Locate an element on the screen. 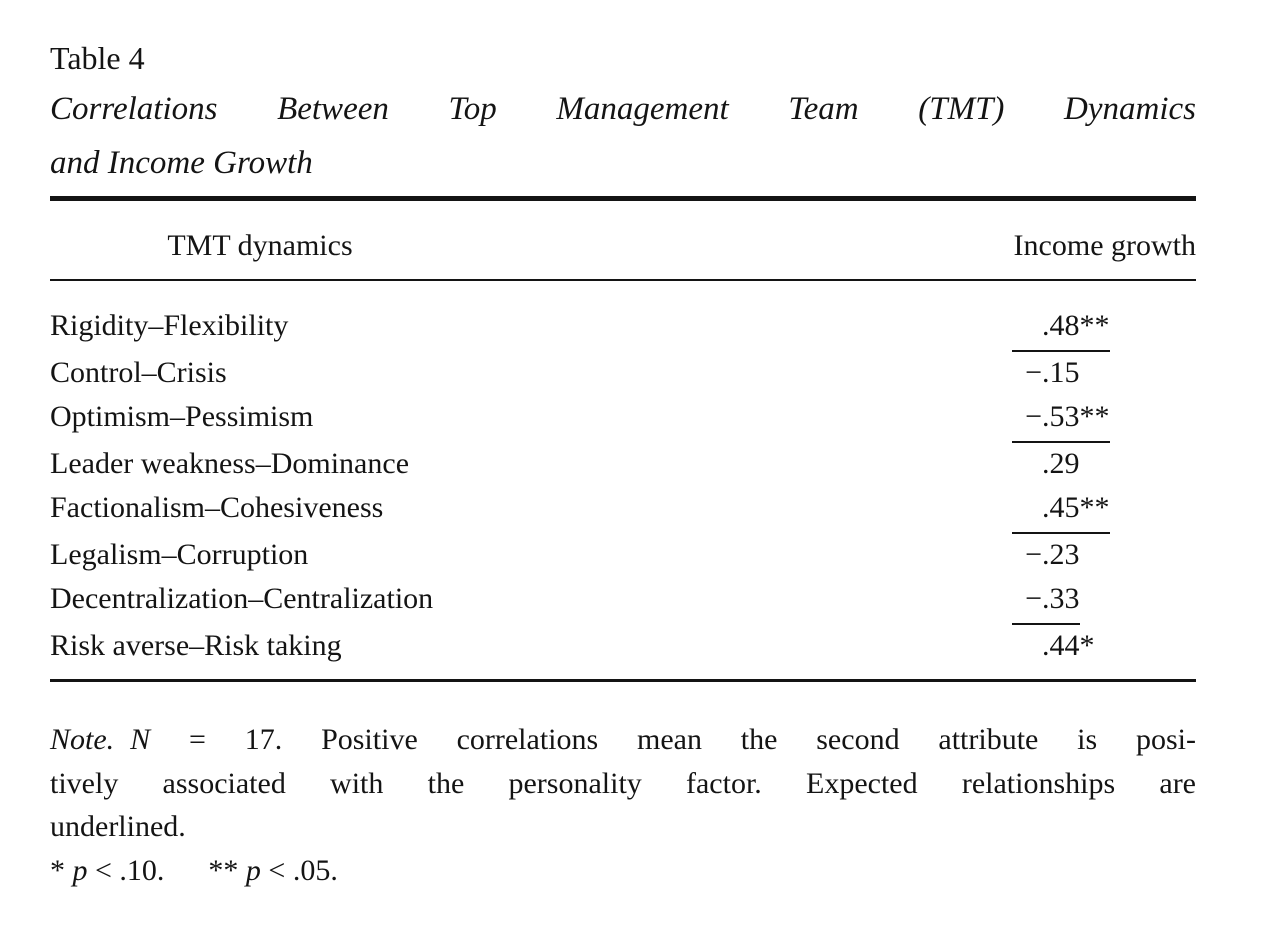 The image size is (1276, 928). row-label: Rigidity–Flexibility is located at coordinates (169, 325).